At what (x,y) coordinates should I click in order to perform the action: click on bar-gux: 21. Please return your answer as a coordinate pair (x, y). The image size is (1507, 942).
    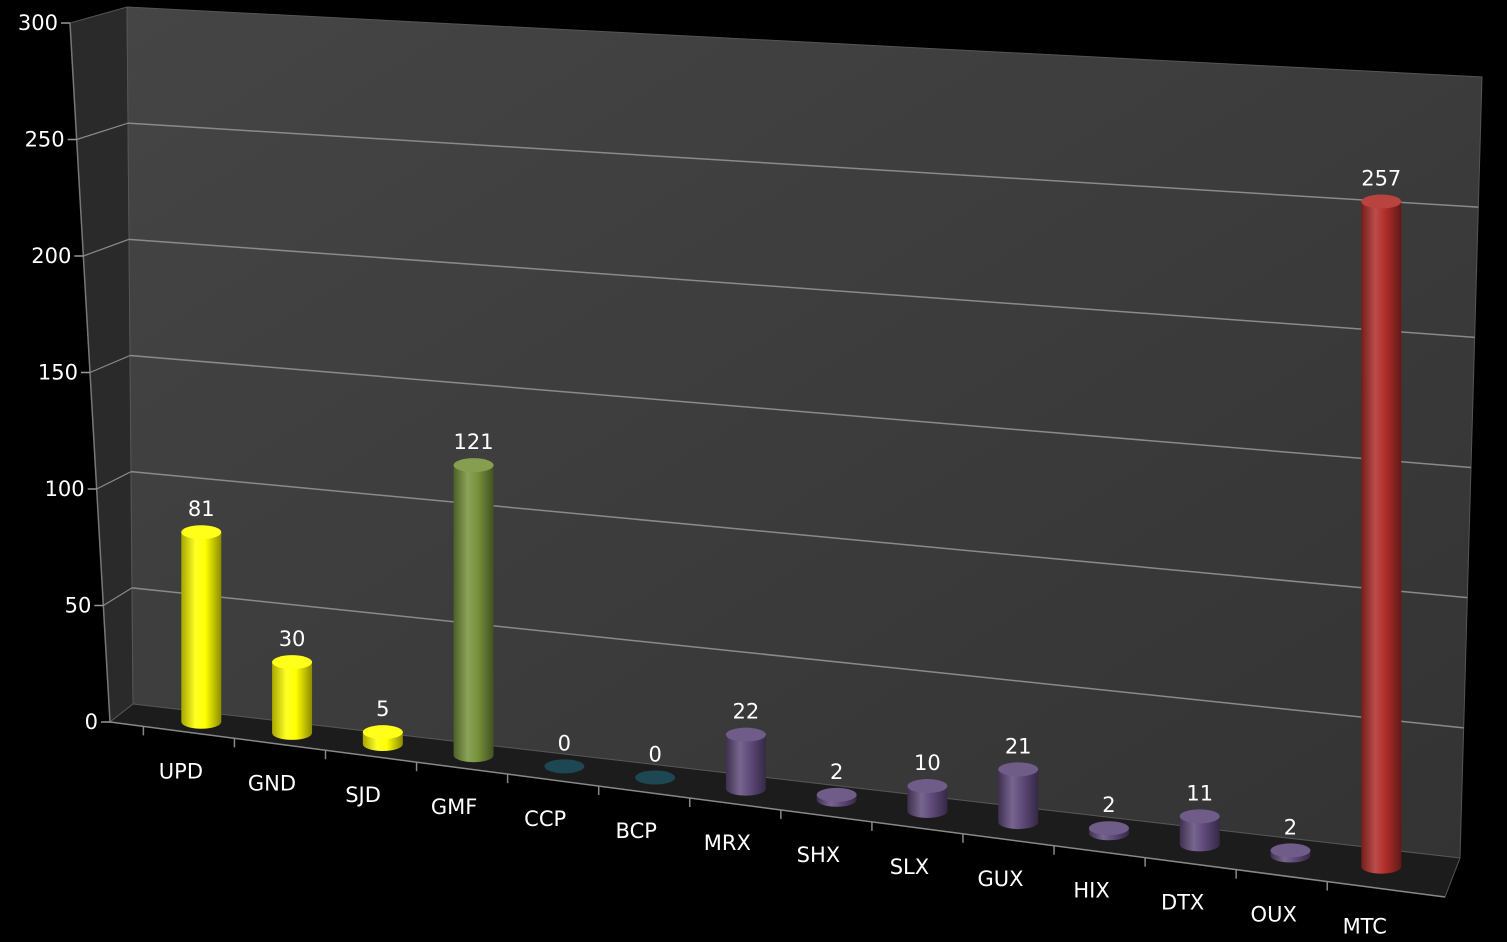
    Looking at the image, I should click on (1018, 782).